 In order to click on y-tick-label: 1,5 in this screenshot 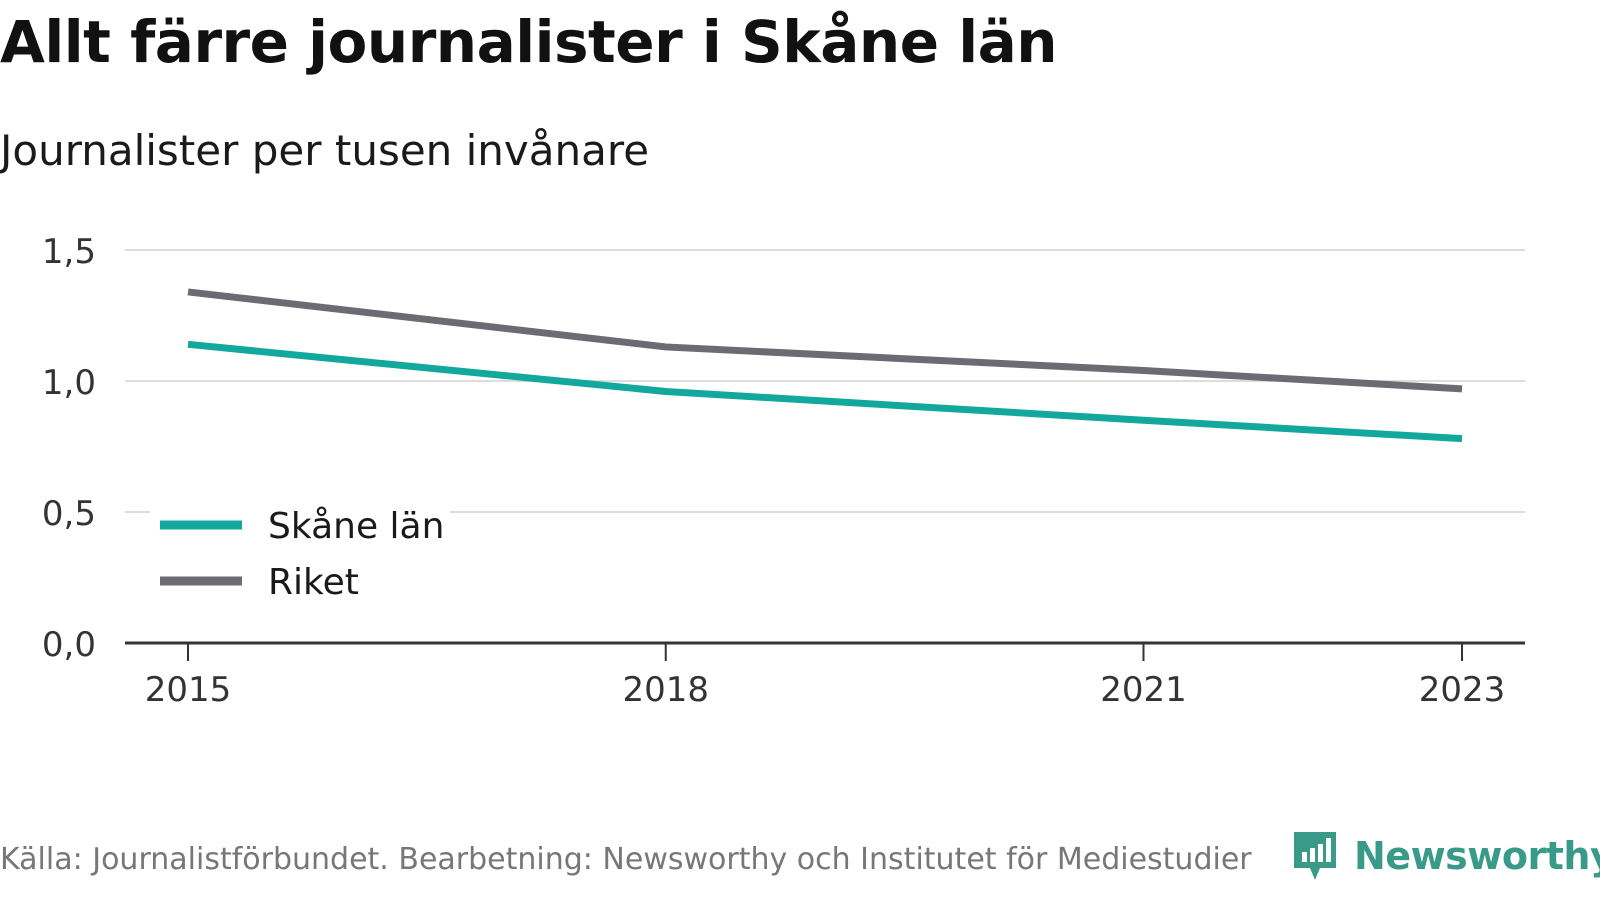, I will do `click(69, 252)`.